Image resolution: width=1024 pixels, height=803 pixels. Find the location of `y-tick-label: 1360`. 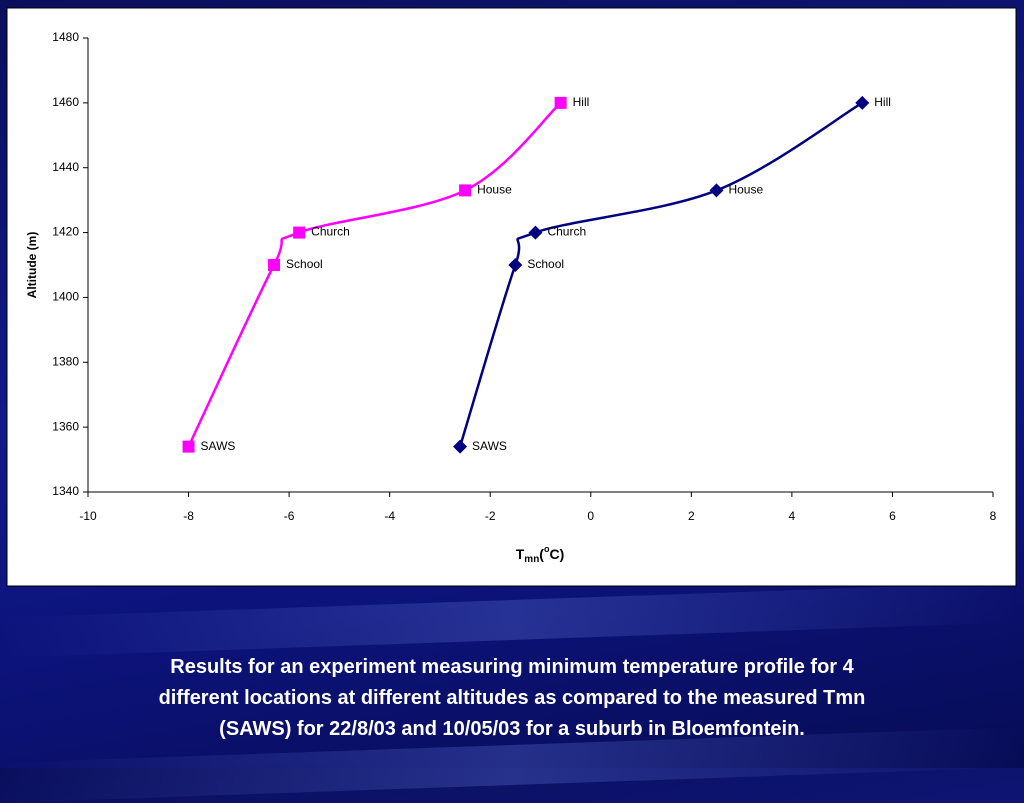

y-tick-label: 1360 is located at coordinates (65, 426).